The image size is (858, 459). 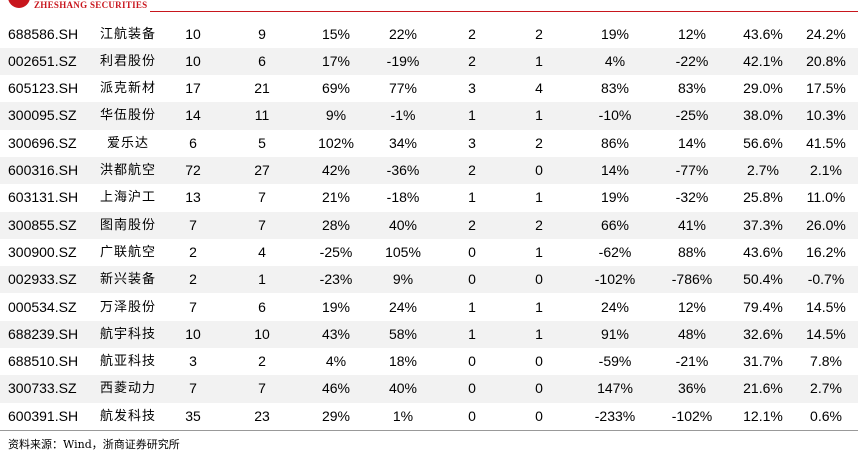 What do you see at coordinates (42, 251) in the screenshot?
I see `stock-code: 300900.SZ` at bounding box center [42, 251].